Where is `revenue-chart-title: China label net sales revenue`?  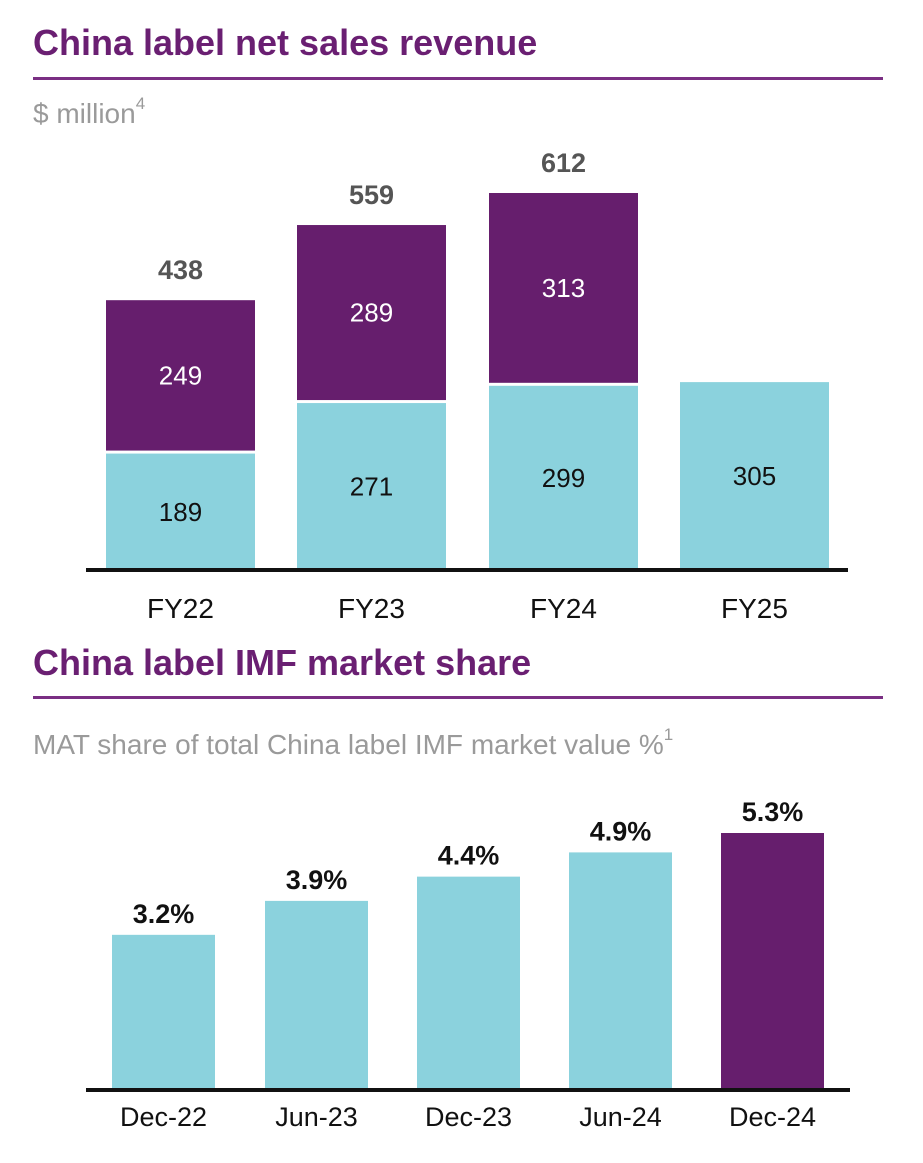 revenue-chart-title: China label net sales revenue is located at coordinates (285, 42).